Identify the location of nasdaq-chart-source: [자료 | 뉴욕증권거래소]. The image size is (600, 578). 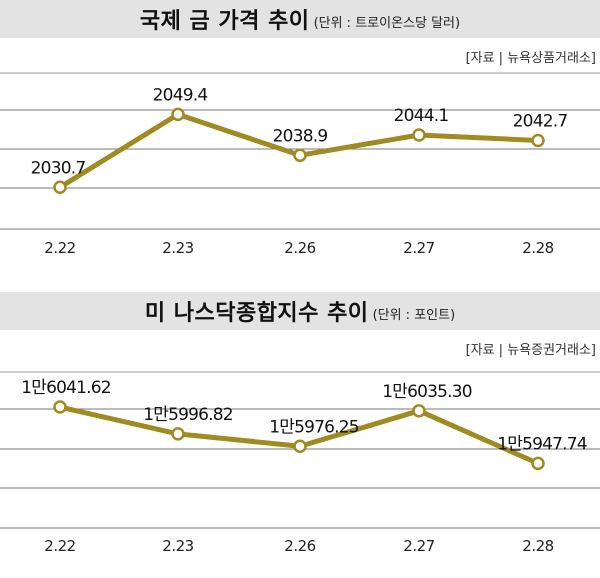
(530, 350).